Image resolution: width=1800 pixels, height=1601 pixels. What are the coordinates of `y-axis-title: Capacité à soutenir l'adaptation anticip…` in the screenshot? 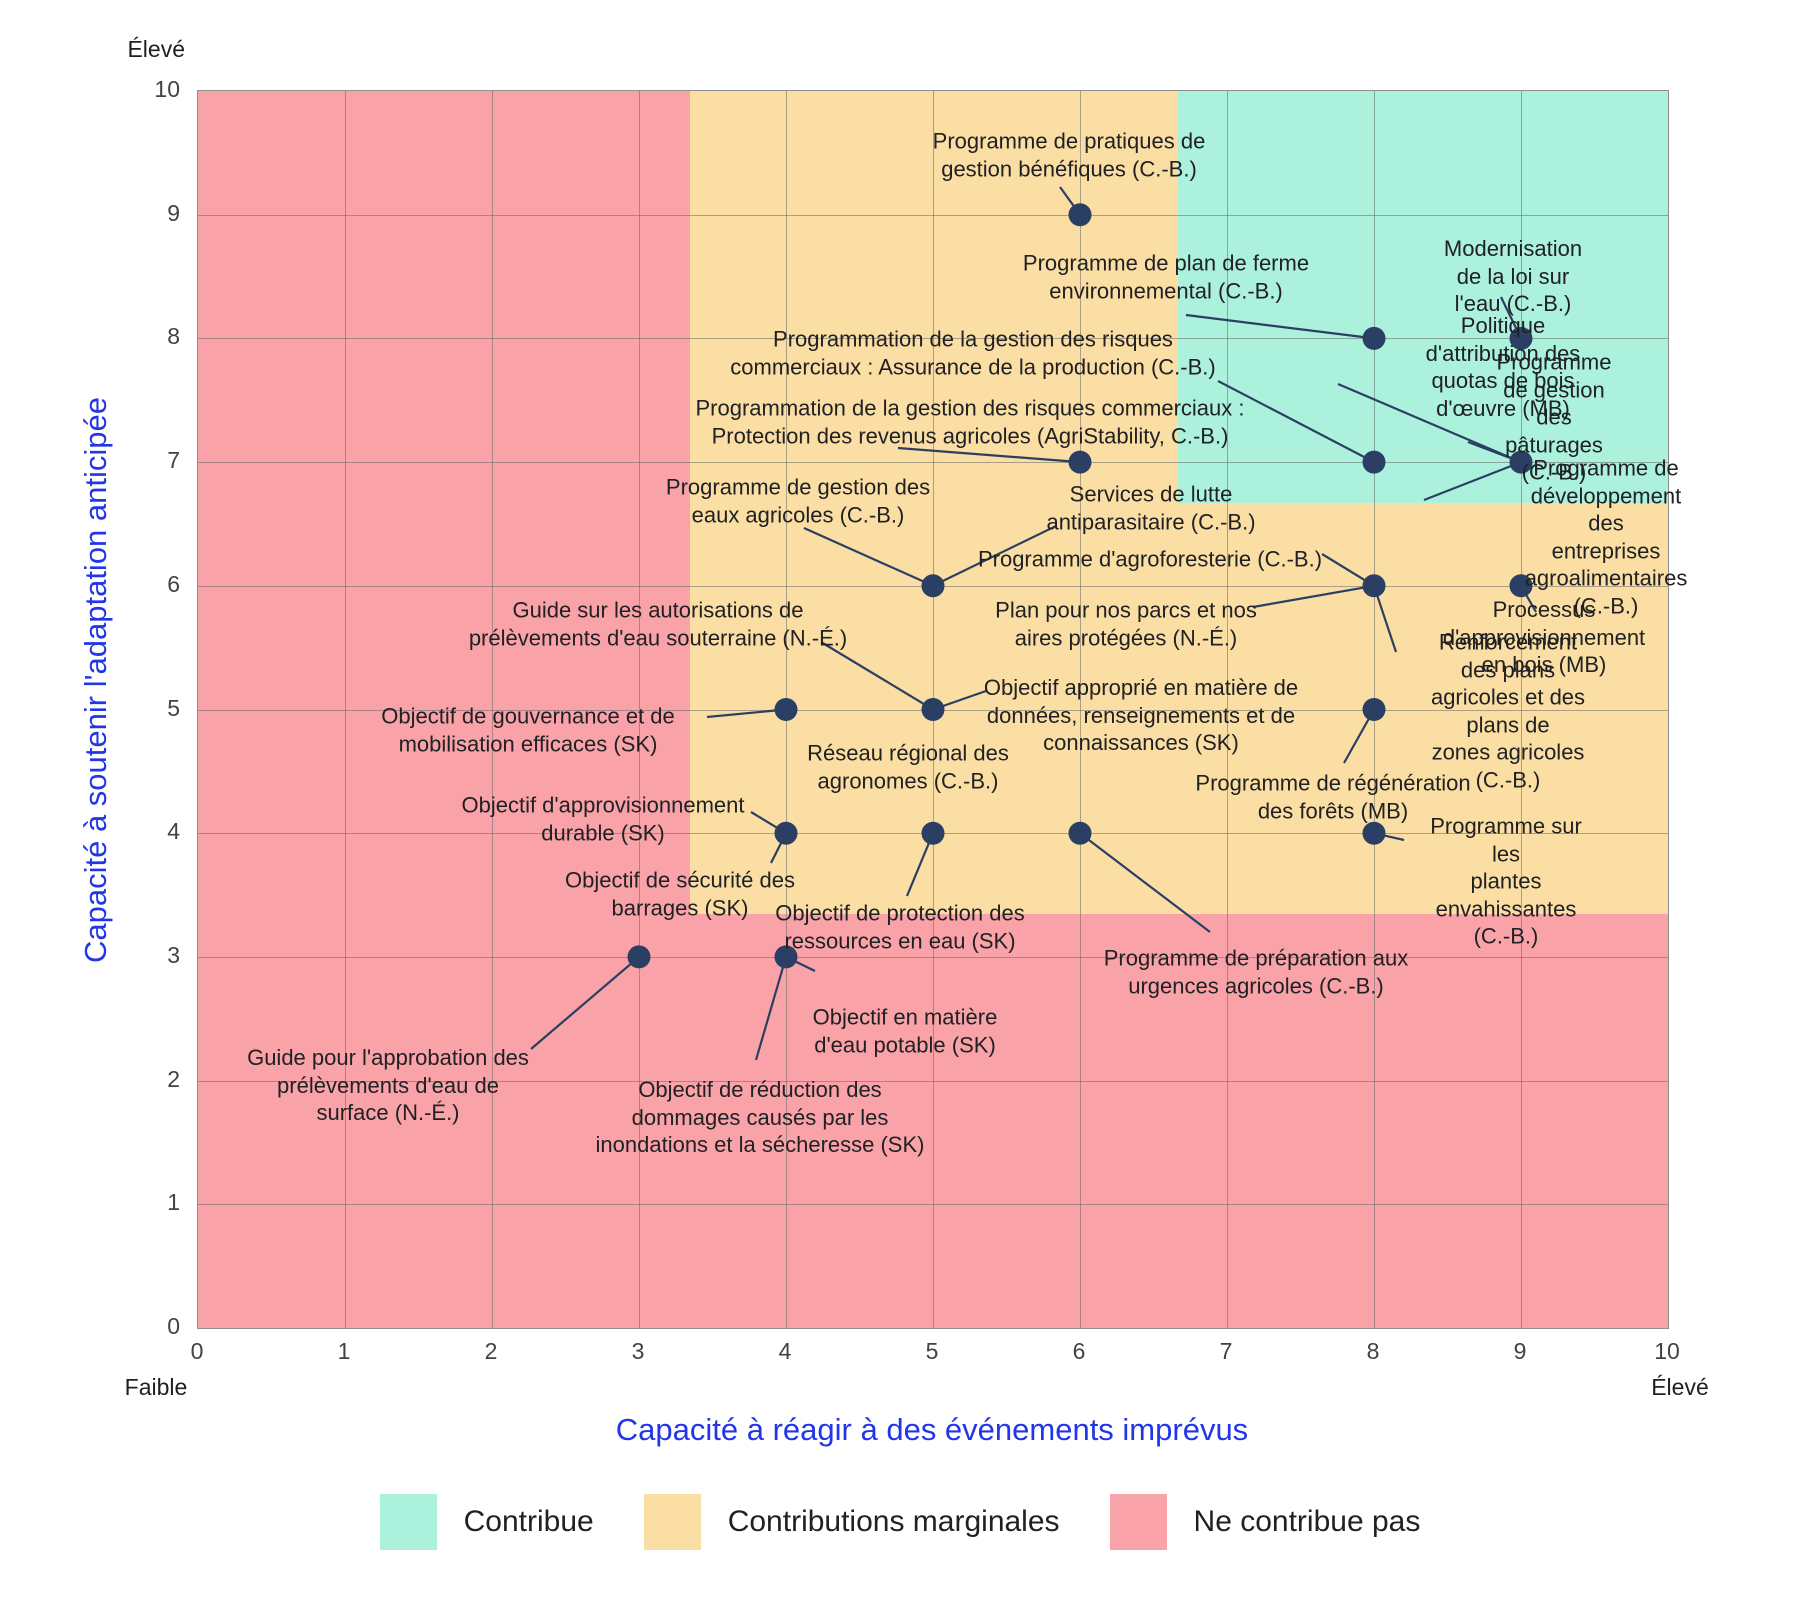 It's located at (95, 680).